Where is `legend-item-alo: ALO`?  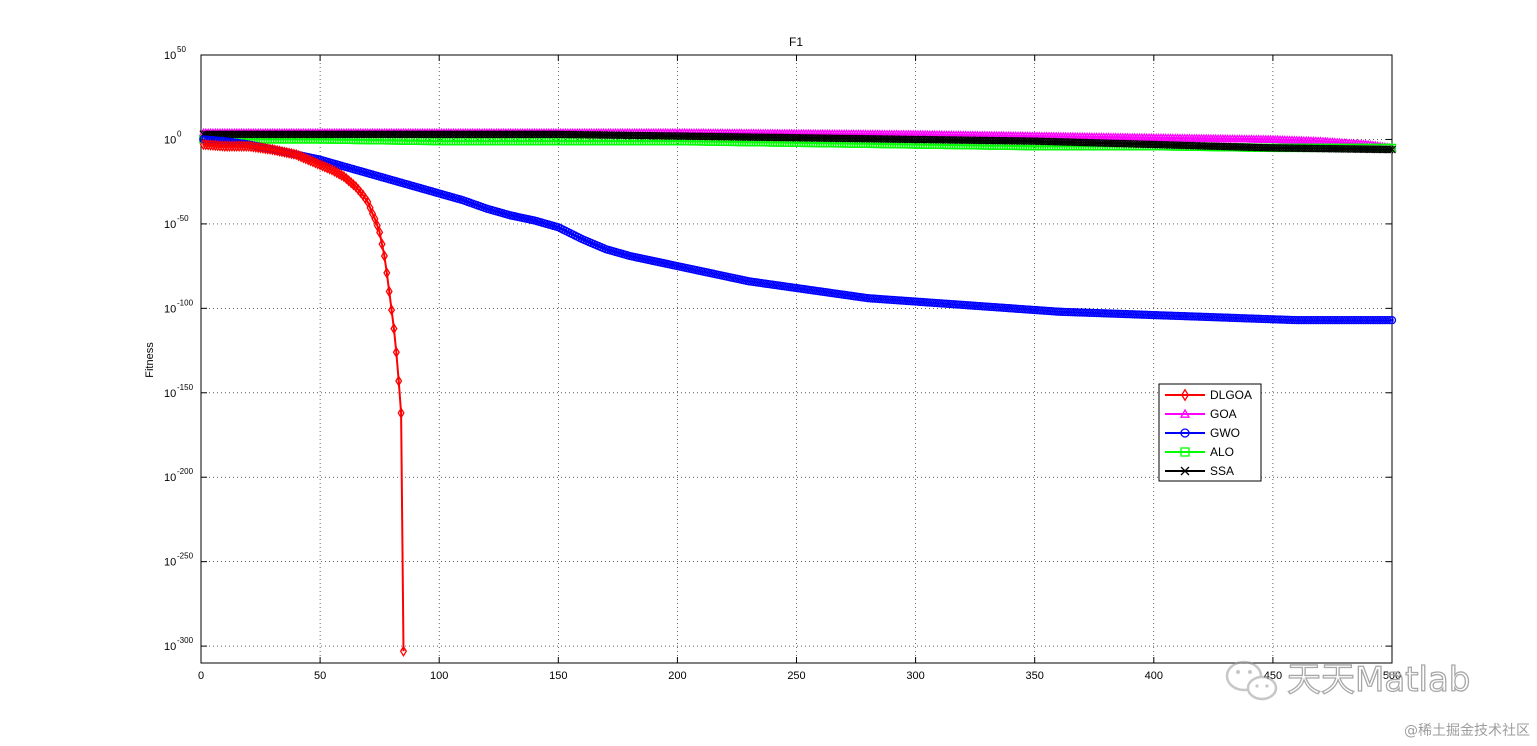 legend-item-alo: ALO is located at coordinates (1199, 452).